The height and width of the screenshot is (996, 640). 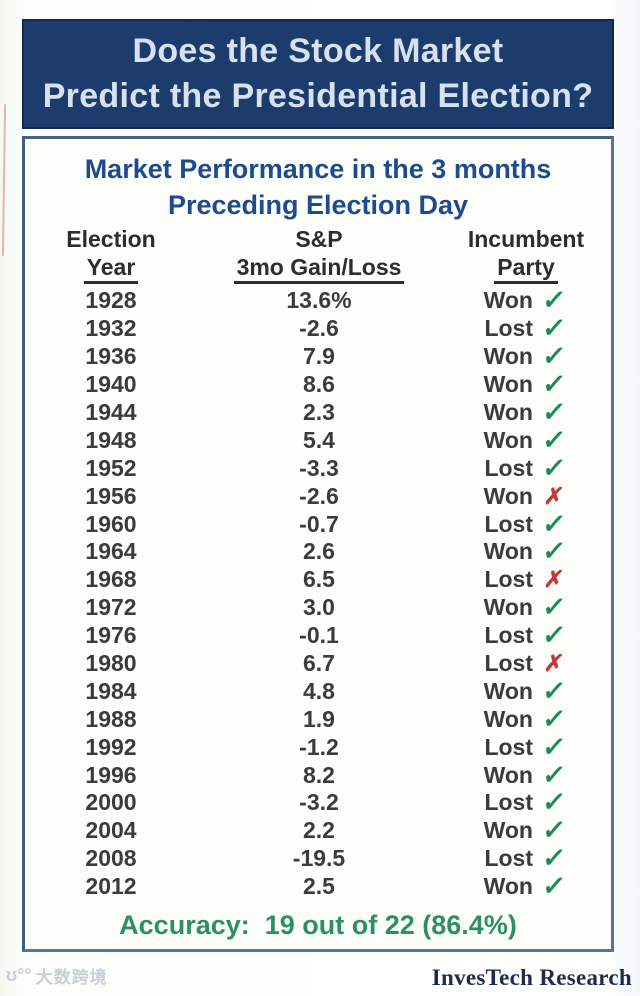 I want to click on table-row: 1976 -0.1 Lost ✓, so click(x=318, y=635).